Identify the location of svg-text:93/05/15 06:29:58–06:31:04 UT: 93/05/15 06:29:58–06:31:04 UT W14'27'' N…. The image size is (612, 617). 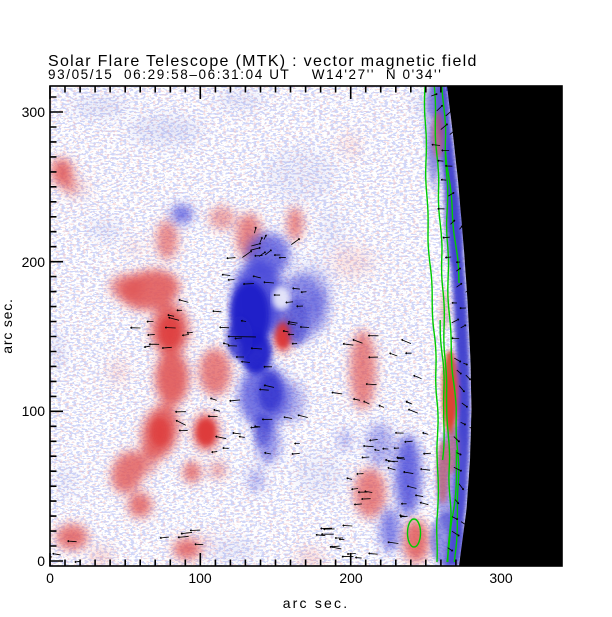
(245, 74).